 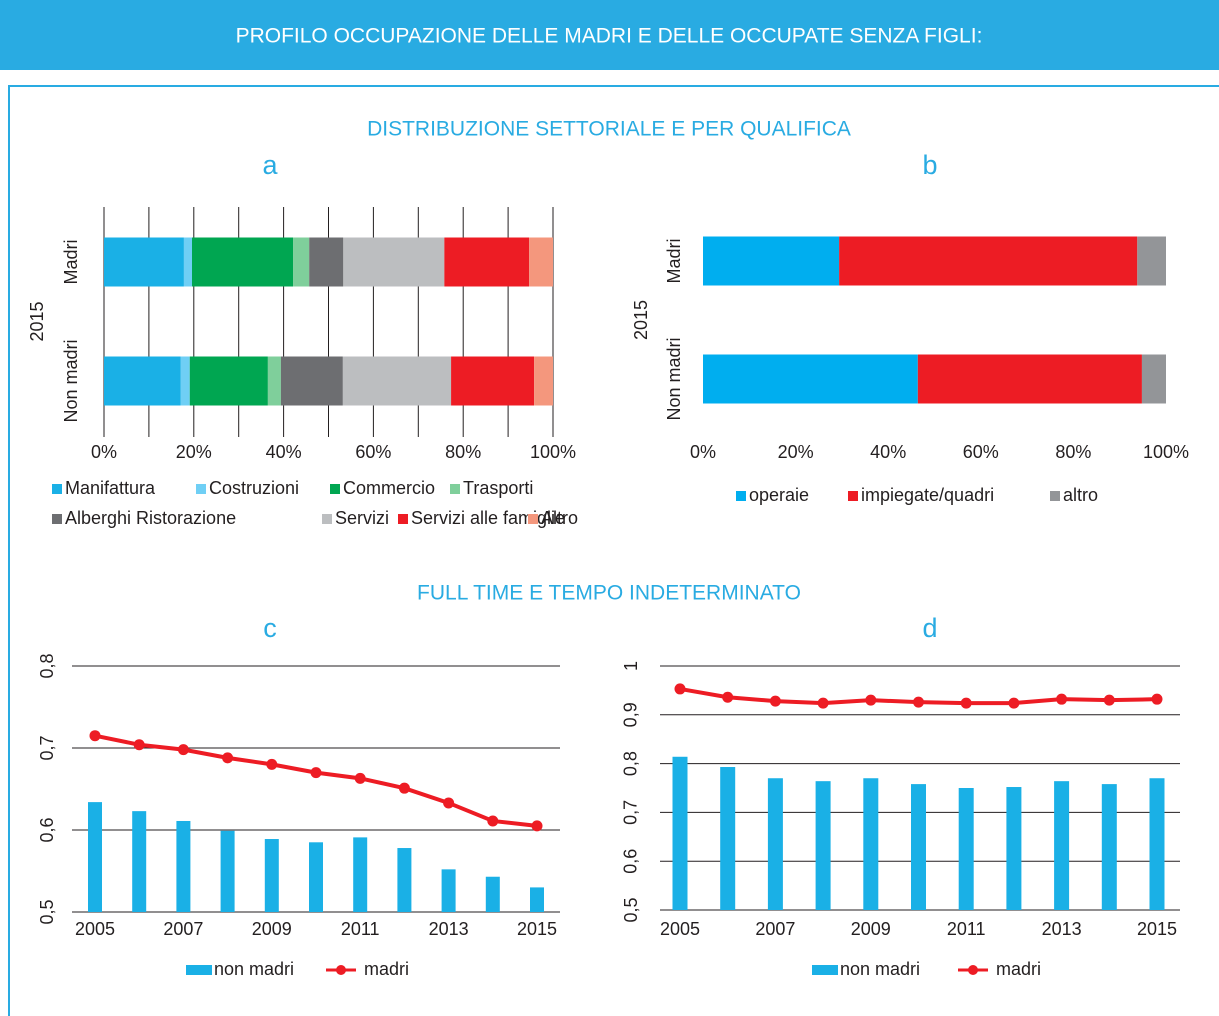 What do you see at coordinates (929, 628) in the screenshot?
I see `chart-title: d` at bounding box center [929, 628].